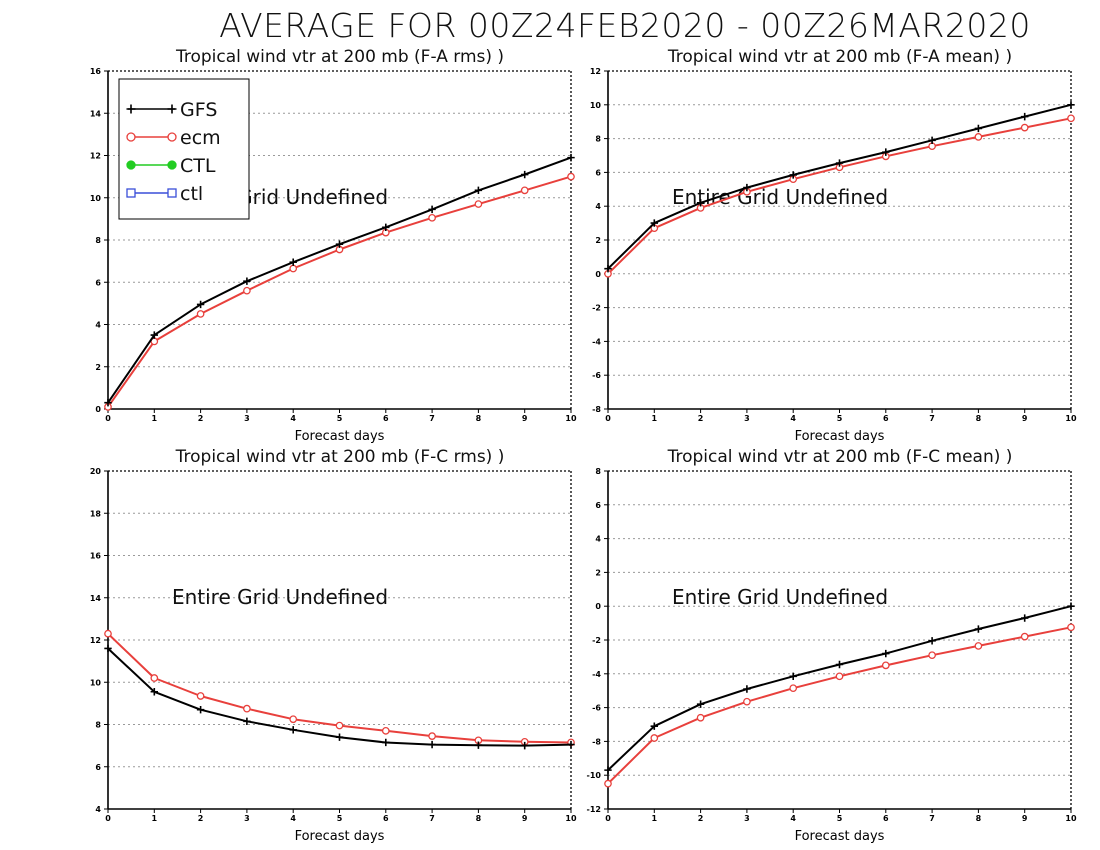 The image size is (1100, 850). What do you see at coordinates (840, 457) in the screenshot?
I see `chart-title: Tropical wind vtr at 200 mb (F-C mean) )` at bounding box center [840, 457].